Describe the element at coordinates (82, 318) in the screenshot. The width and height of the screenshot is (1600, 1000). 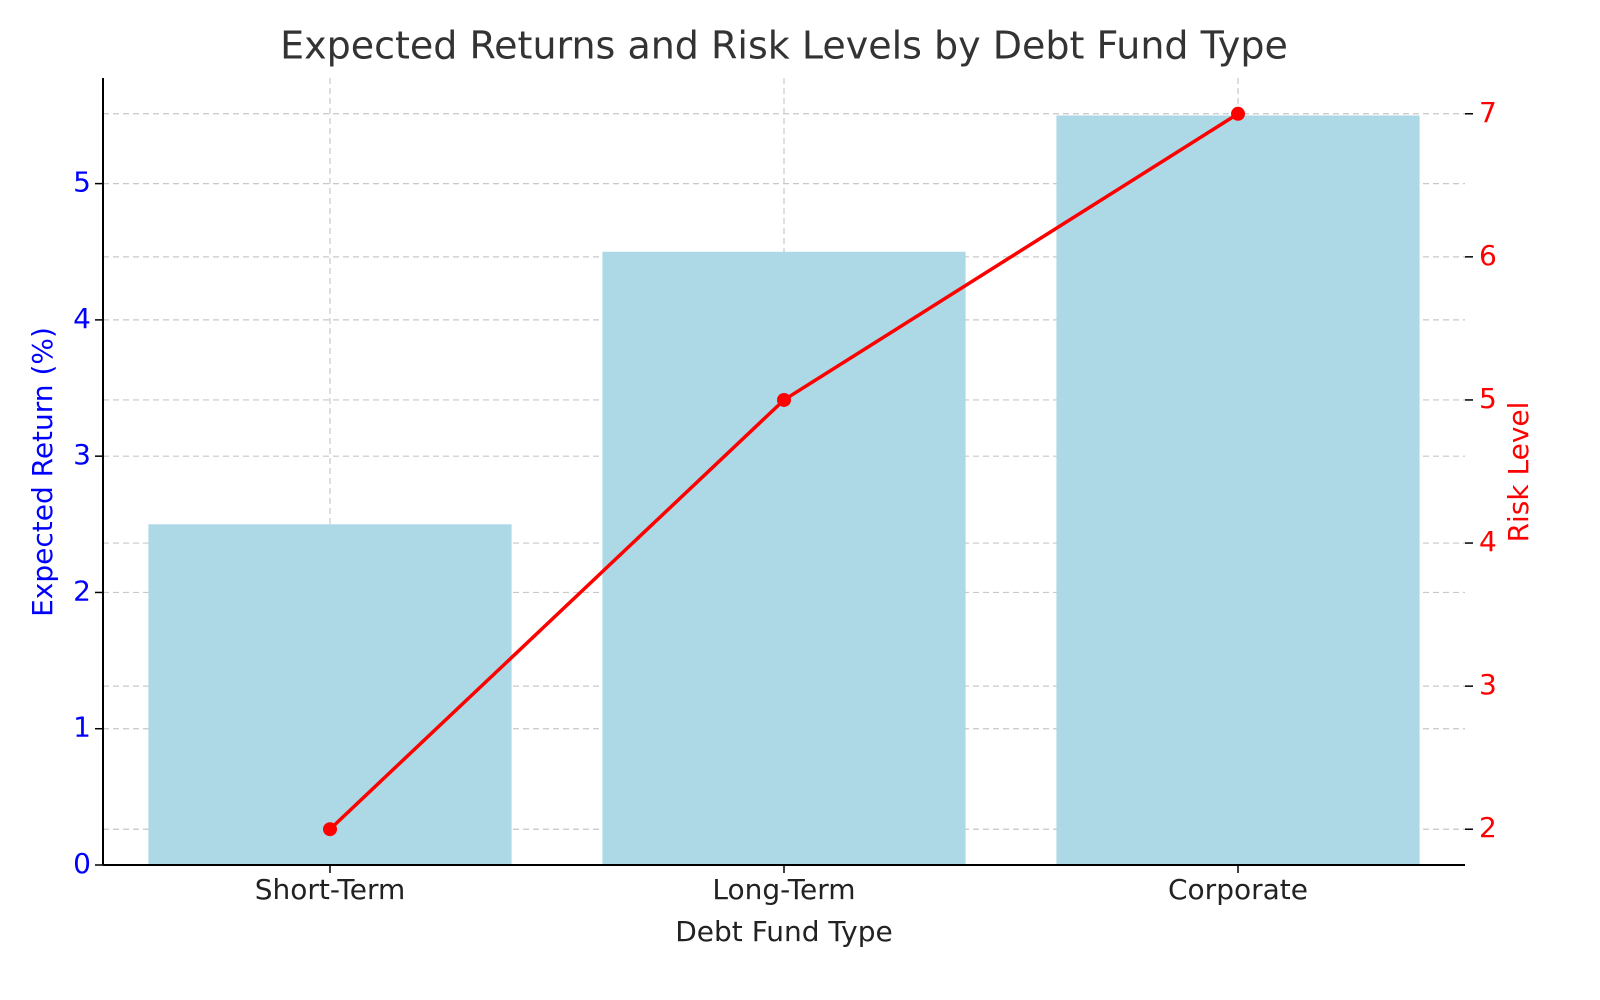
I see `y-tick-label: 4` at that location.